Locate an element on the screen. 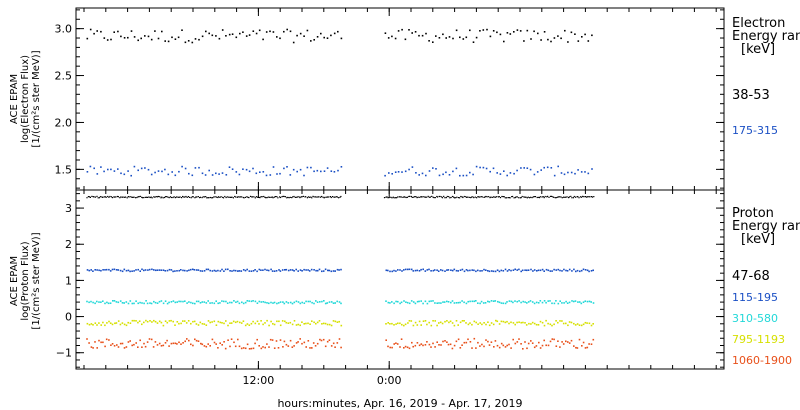 The image size is (800, 410). electron-ylabel-line-2: log(Electron Flux) is located at coordinates (25, 99).